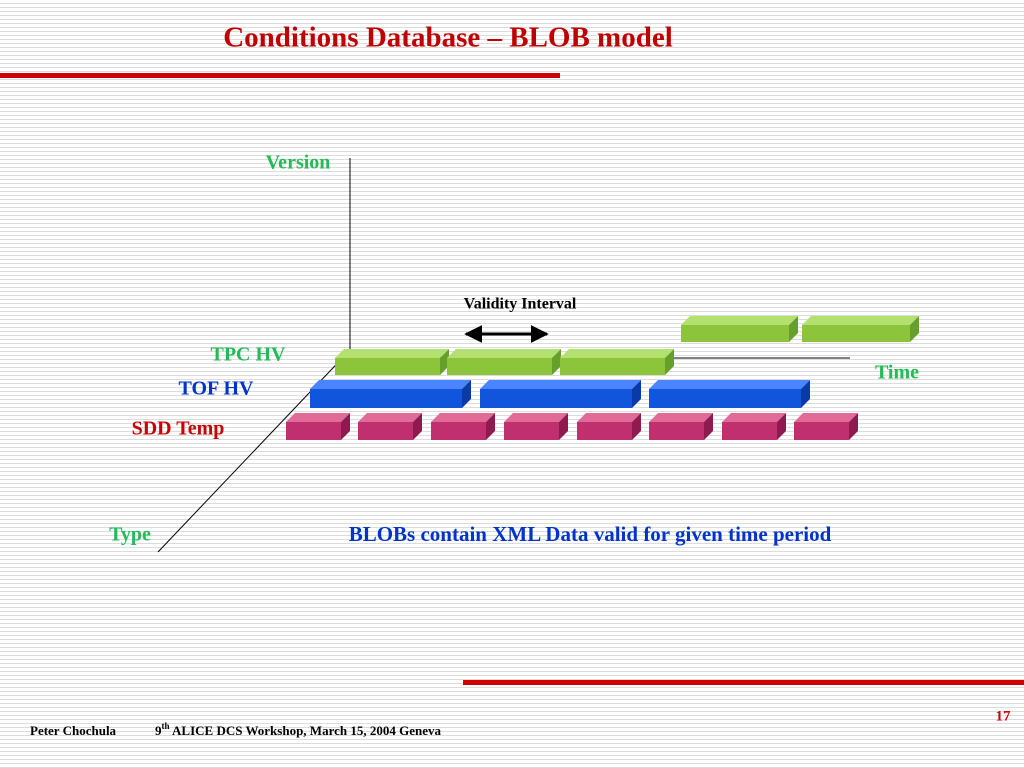  What do you see at coordinates (298, 163) in the screenshot?
I see `axis-label: Version` at bounding box center [298, 163].